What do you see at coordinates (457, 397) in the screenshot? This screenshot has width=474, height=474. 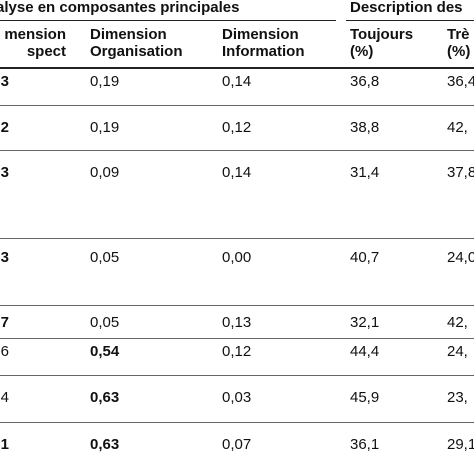 I see `cell: 23,` at bounding box center [457, 397].